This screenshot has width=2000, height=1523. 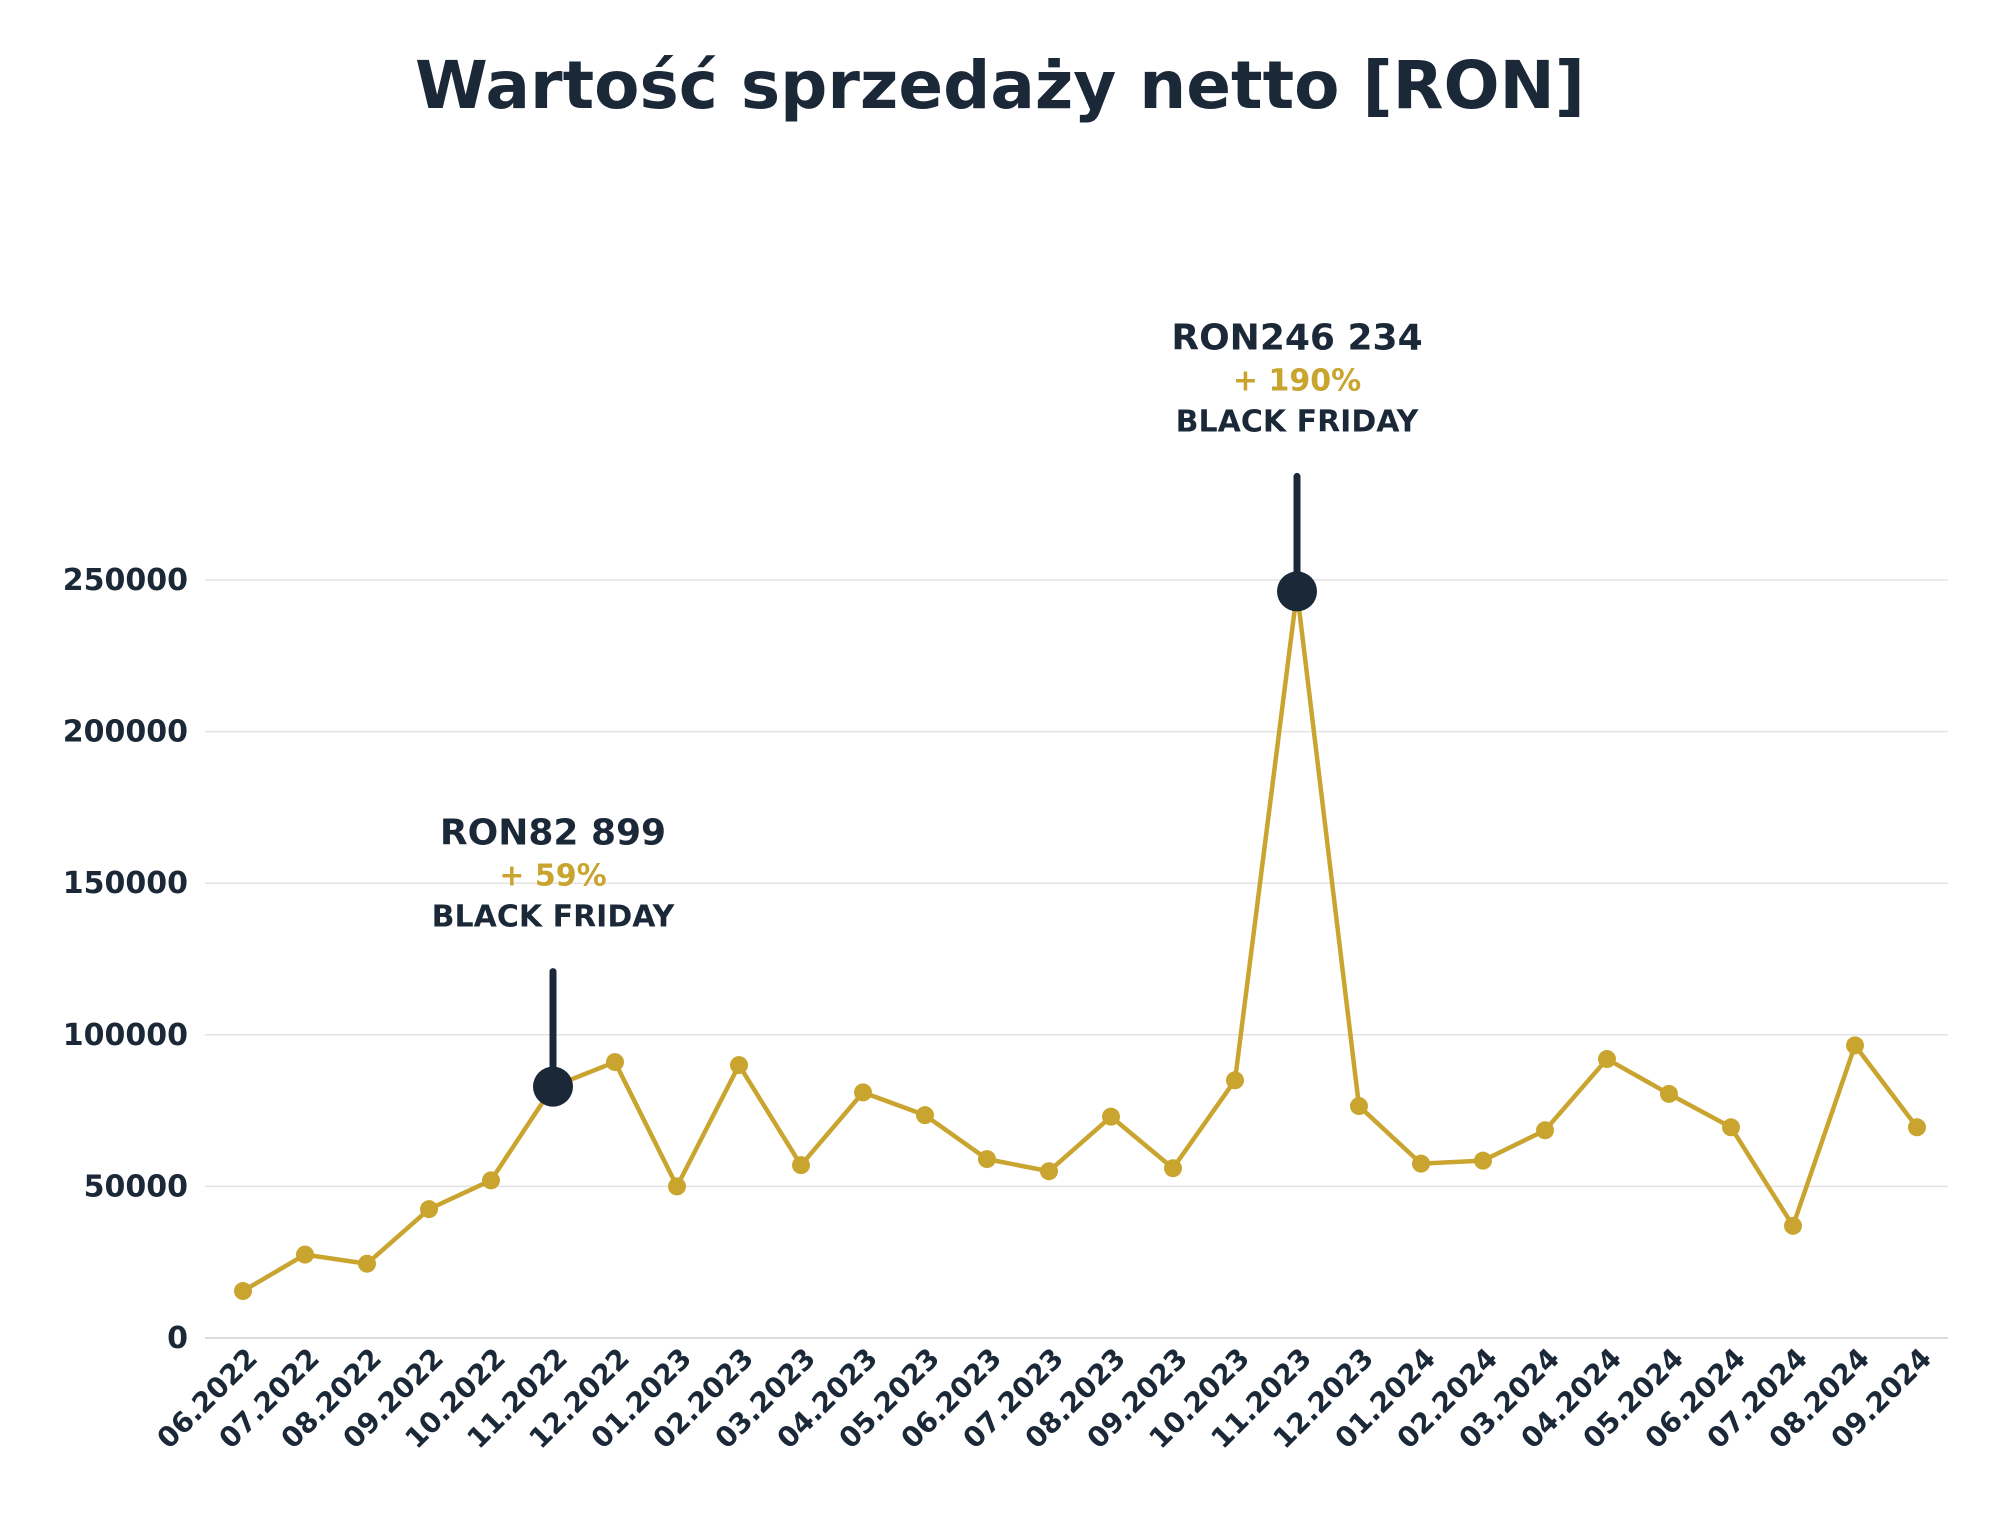 What do you see at coordinates (1297, 380) in the screenshot?
I see `annotation-percent: + 190%` at bounding box center [1297, 380].